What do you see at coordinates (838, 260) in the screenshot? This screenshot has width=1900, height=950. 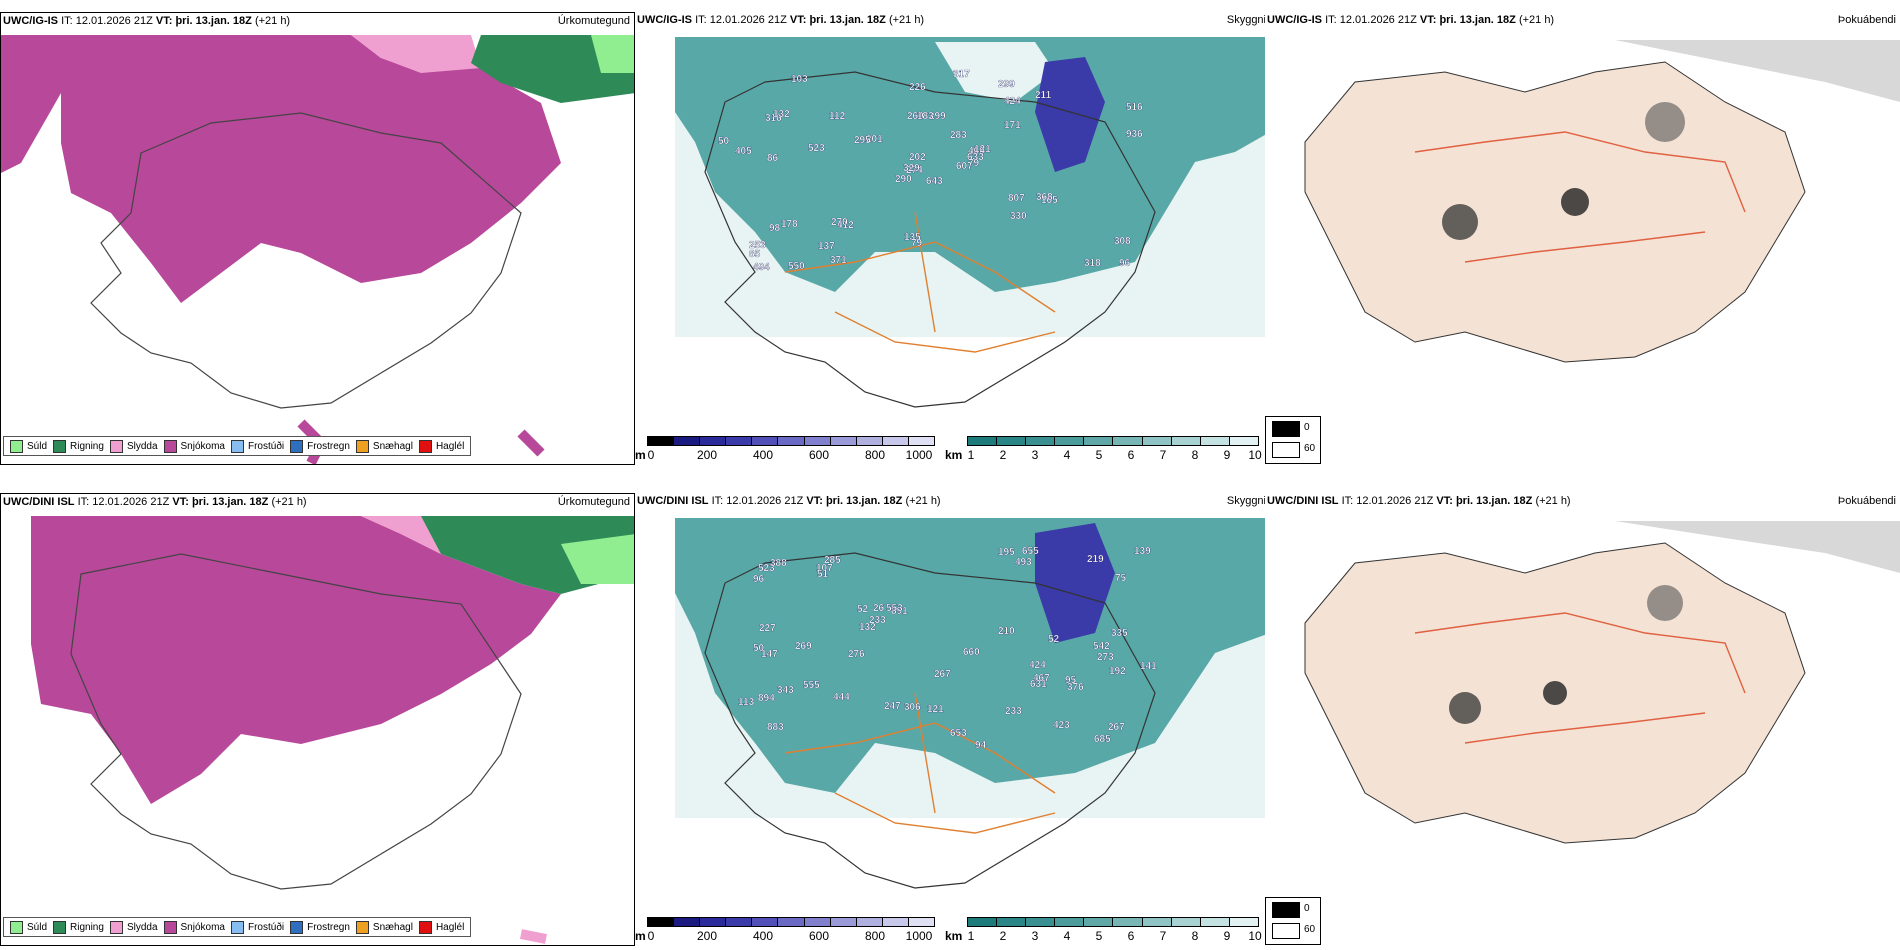 I see `ceiling-height-label: 371` at bounding box center [838, 260].